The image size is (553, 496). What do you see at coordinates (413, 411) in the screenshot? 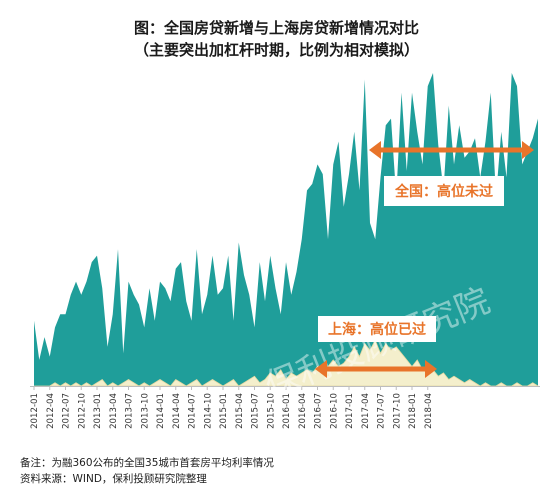
I see `x-tick-label: 2018-01` at bounding box center [413, 411].